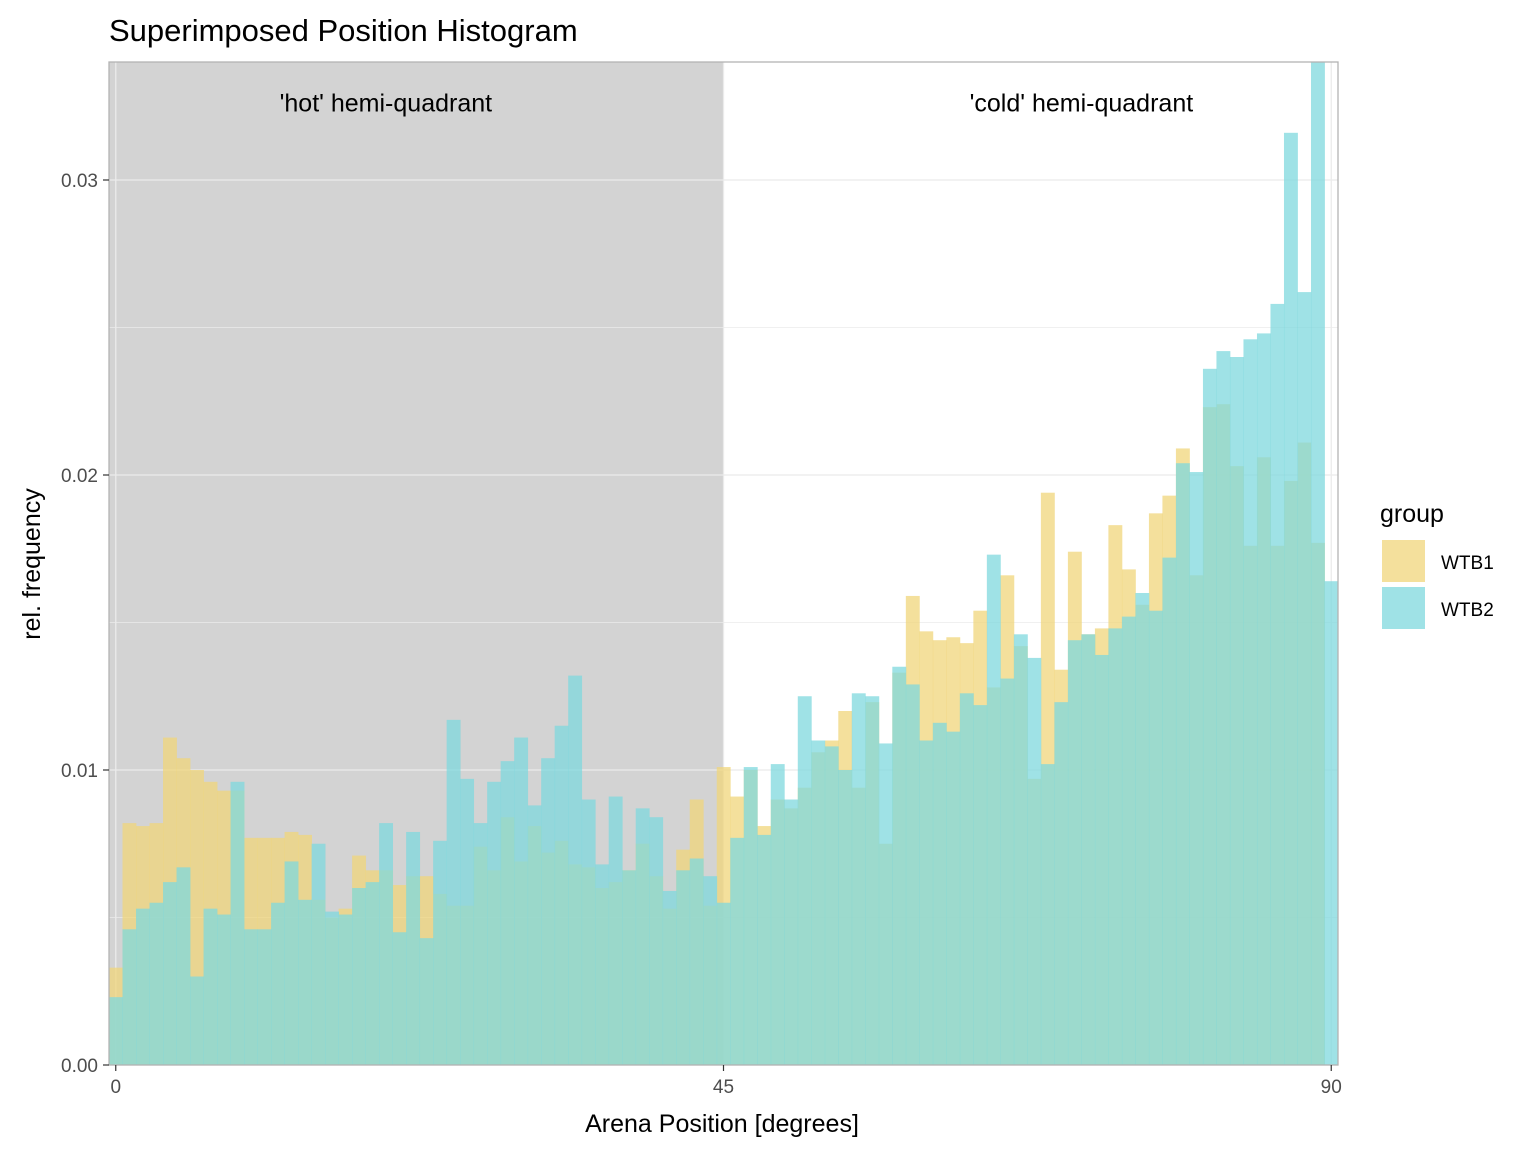  What do you see at coordinates (722, 1124) in the screenshot?
I see `x-axis-title: Arena Position [degrees]` at bounding box center [722, 1124].